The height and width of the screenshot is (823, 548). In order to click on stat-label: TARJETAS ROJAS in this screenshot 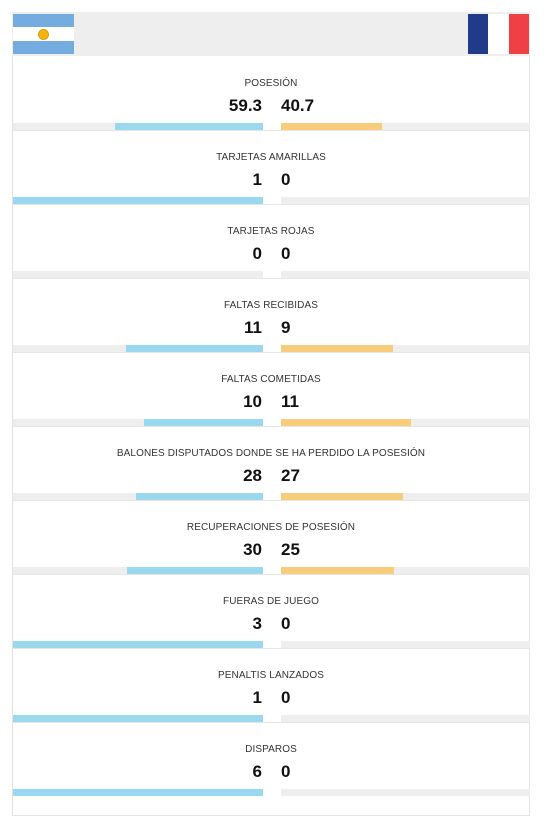, I will do `click(271, 231)`.